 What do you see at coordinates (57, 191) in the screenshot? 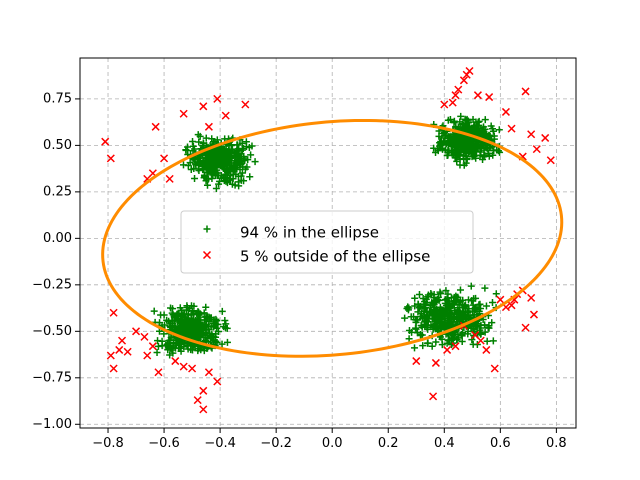
I see `y-tick-label: 0.25` at bounding box center [57, 191].